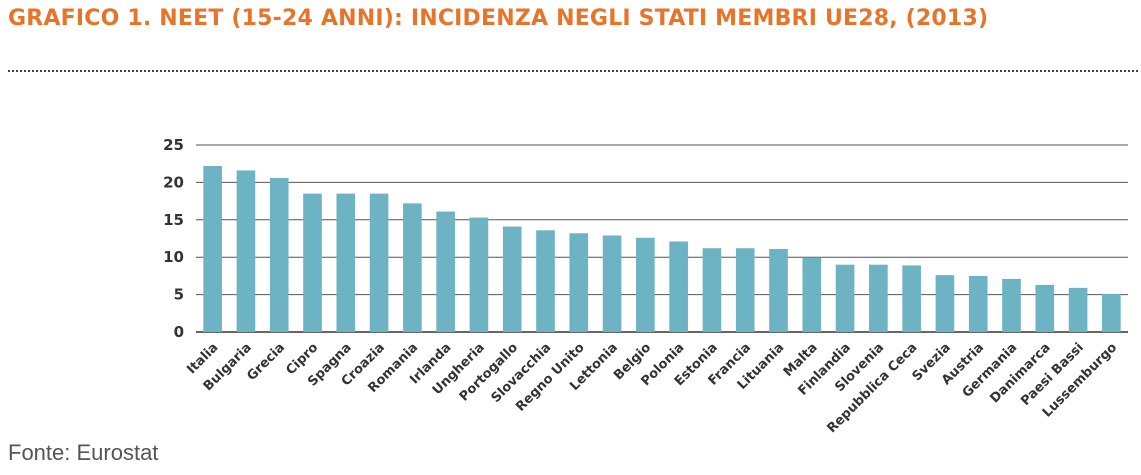 The height and width of the screenshot is (475, 1141). What do you see at coordinates (212, 248) in the screenshot?
I see `bar-italia` at bounding box center [212, 248].